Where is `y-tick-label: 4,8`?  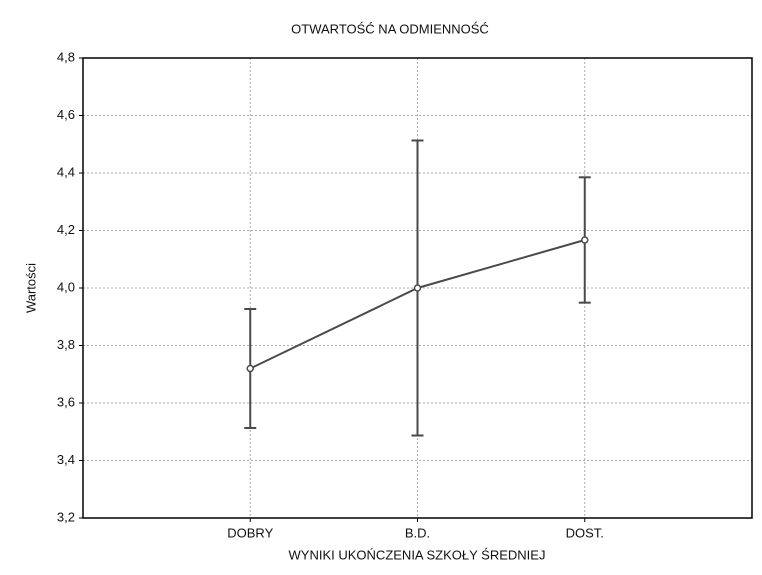 y-tick-label: 4,8 is located at coordinates (66, 56).